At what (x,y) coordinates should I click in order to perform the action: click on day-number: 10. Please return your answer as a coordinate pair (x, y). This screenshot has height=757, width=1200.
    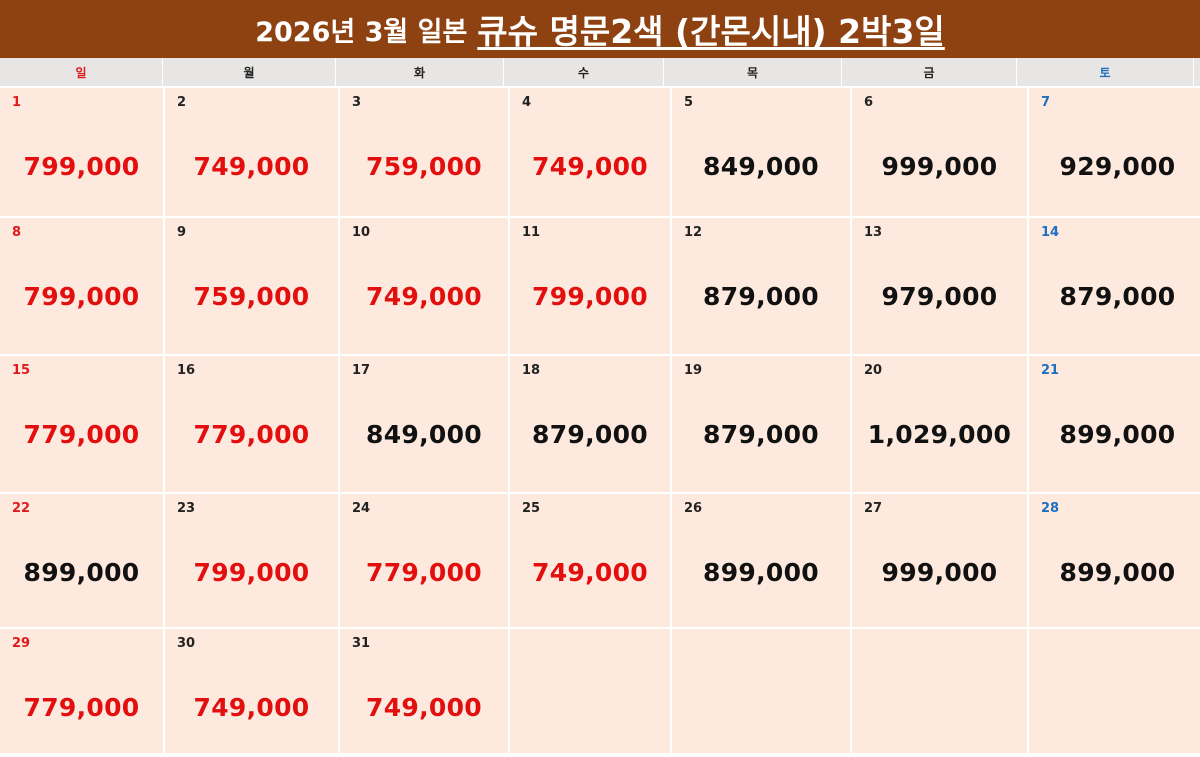
    Looking at the image, I should click on (361, 232).